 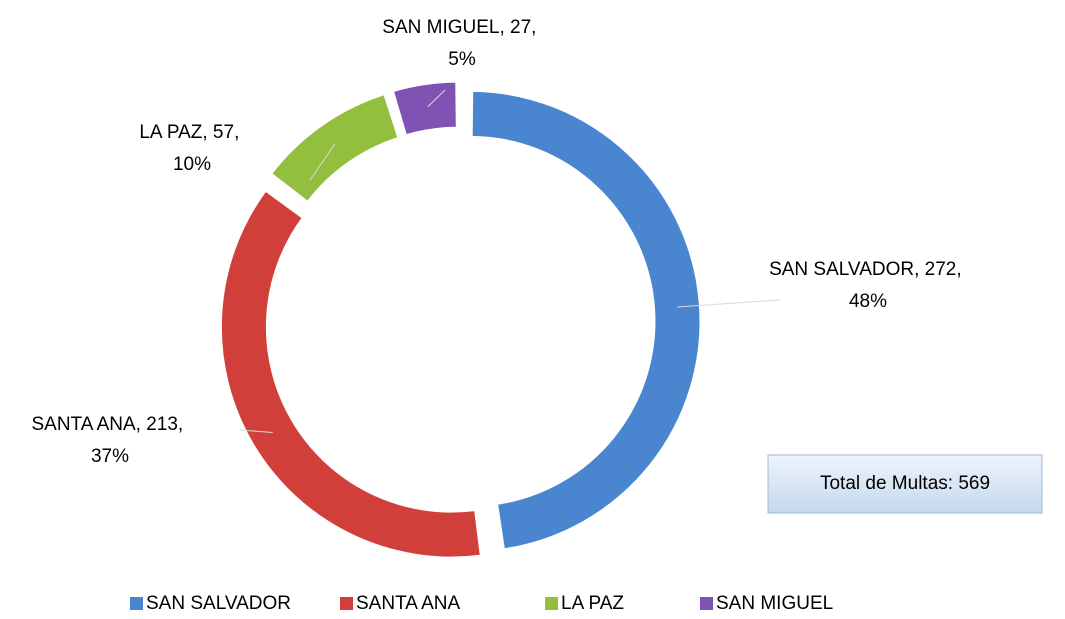 I want to click on data-label-line: 48%, so click(x=868, y=301).